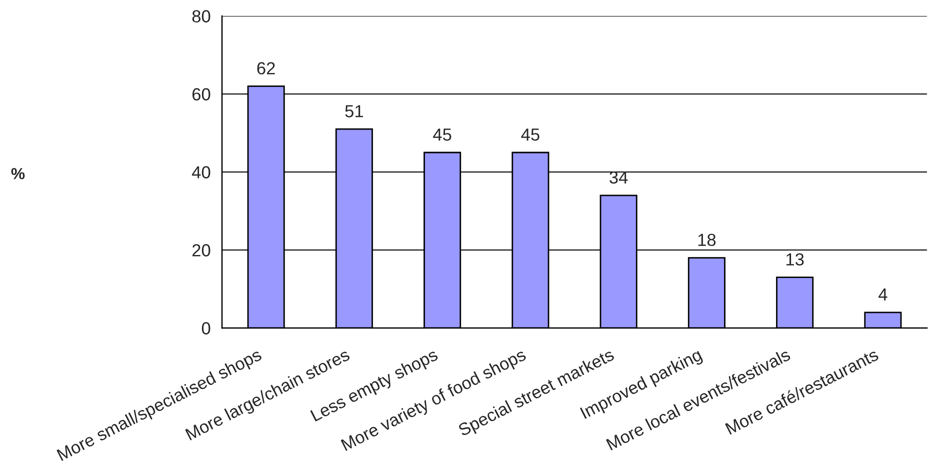 Image resolution: width=928 pixels, height=476 pixels. I want to click on data-label: 4, so click(883, 294).